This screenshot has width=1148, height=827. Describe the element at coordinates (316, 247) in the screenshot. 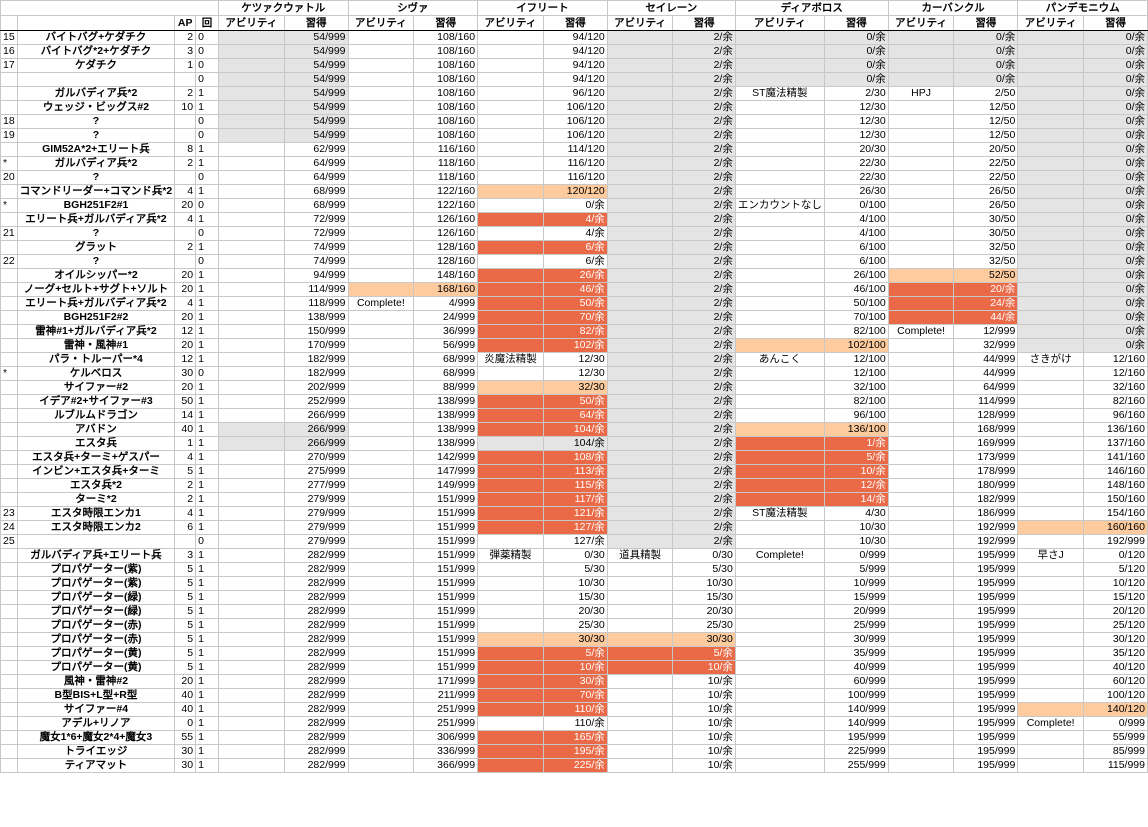

I see `learn-progress-cell-0: 74/999` at that location.